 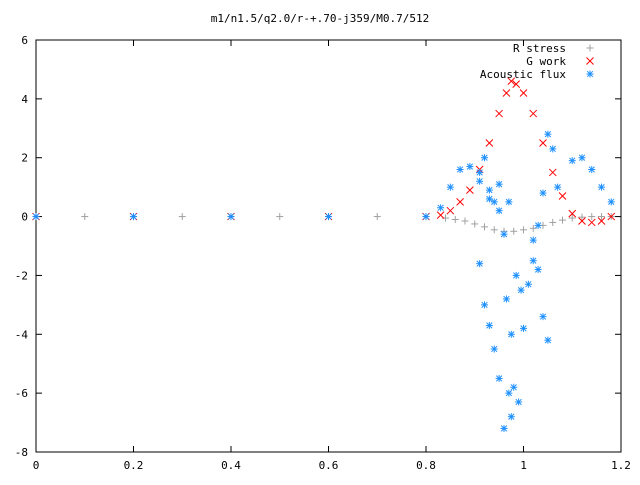 I want to click on y-tick-label: 6, so click(x=24, y=40).